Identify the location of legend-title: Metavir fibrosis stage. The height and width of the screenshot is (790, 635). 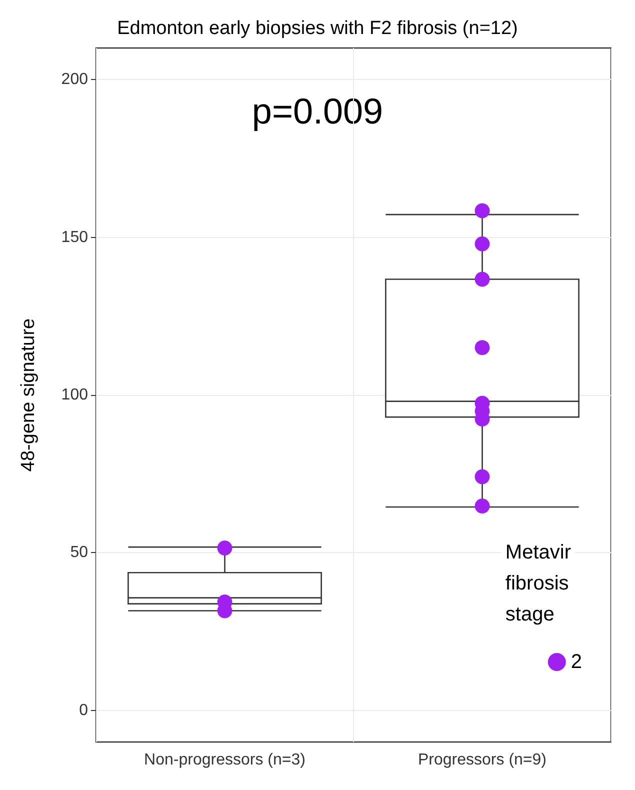
(538, 584).